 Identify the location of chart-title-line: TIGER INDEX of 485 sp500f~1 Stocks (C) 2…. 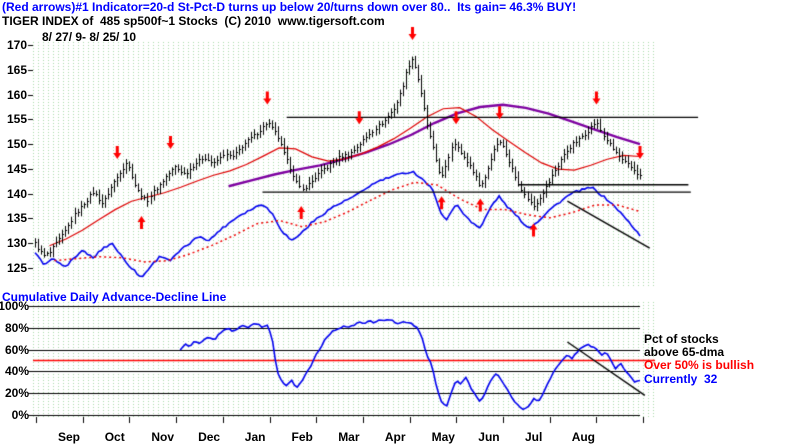
(193, 21).